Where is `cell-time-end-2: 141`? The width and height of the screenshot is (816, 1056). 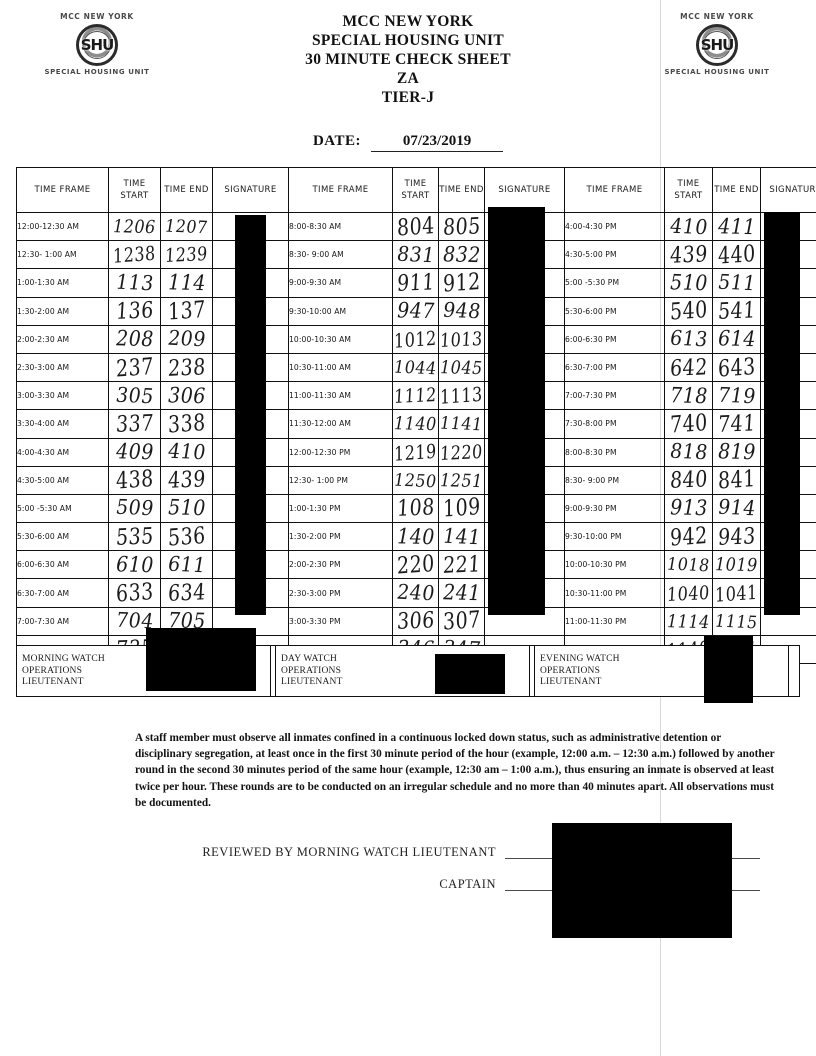
cell-time-end-2: 141 is located at coordinates (461, 537).